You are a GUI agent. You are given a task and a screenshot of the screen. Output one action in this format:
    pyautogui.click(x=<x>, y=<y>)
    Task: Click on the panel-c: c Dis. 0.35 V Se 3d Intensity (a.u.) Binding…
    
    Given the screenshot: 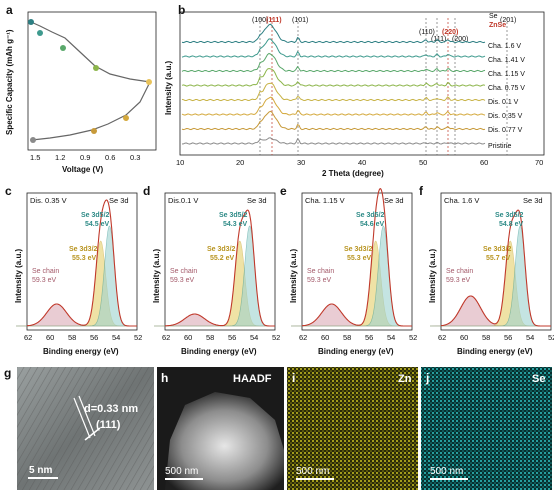 What is the action you would take?
    pyautogui.click(x=73, y=270)
    